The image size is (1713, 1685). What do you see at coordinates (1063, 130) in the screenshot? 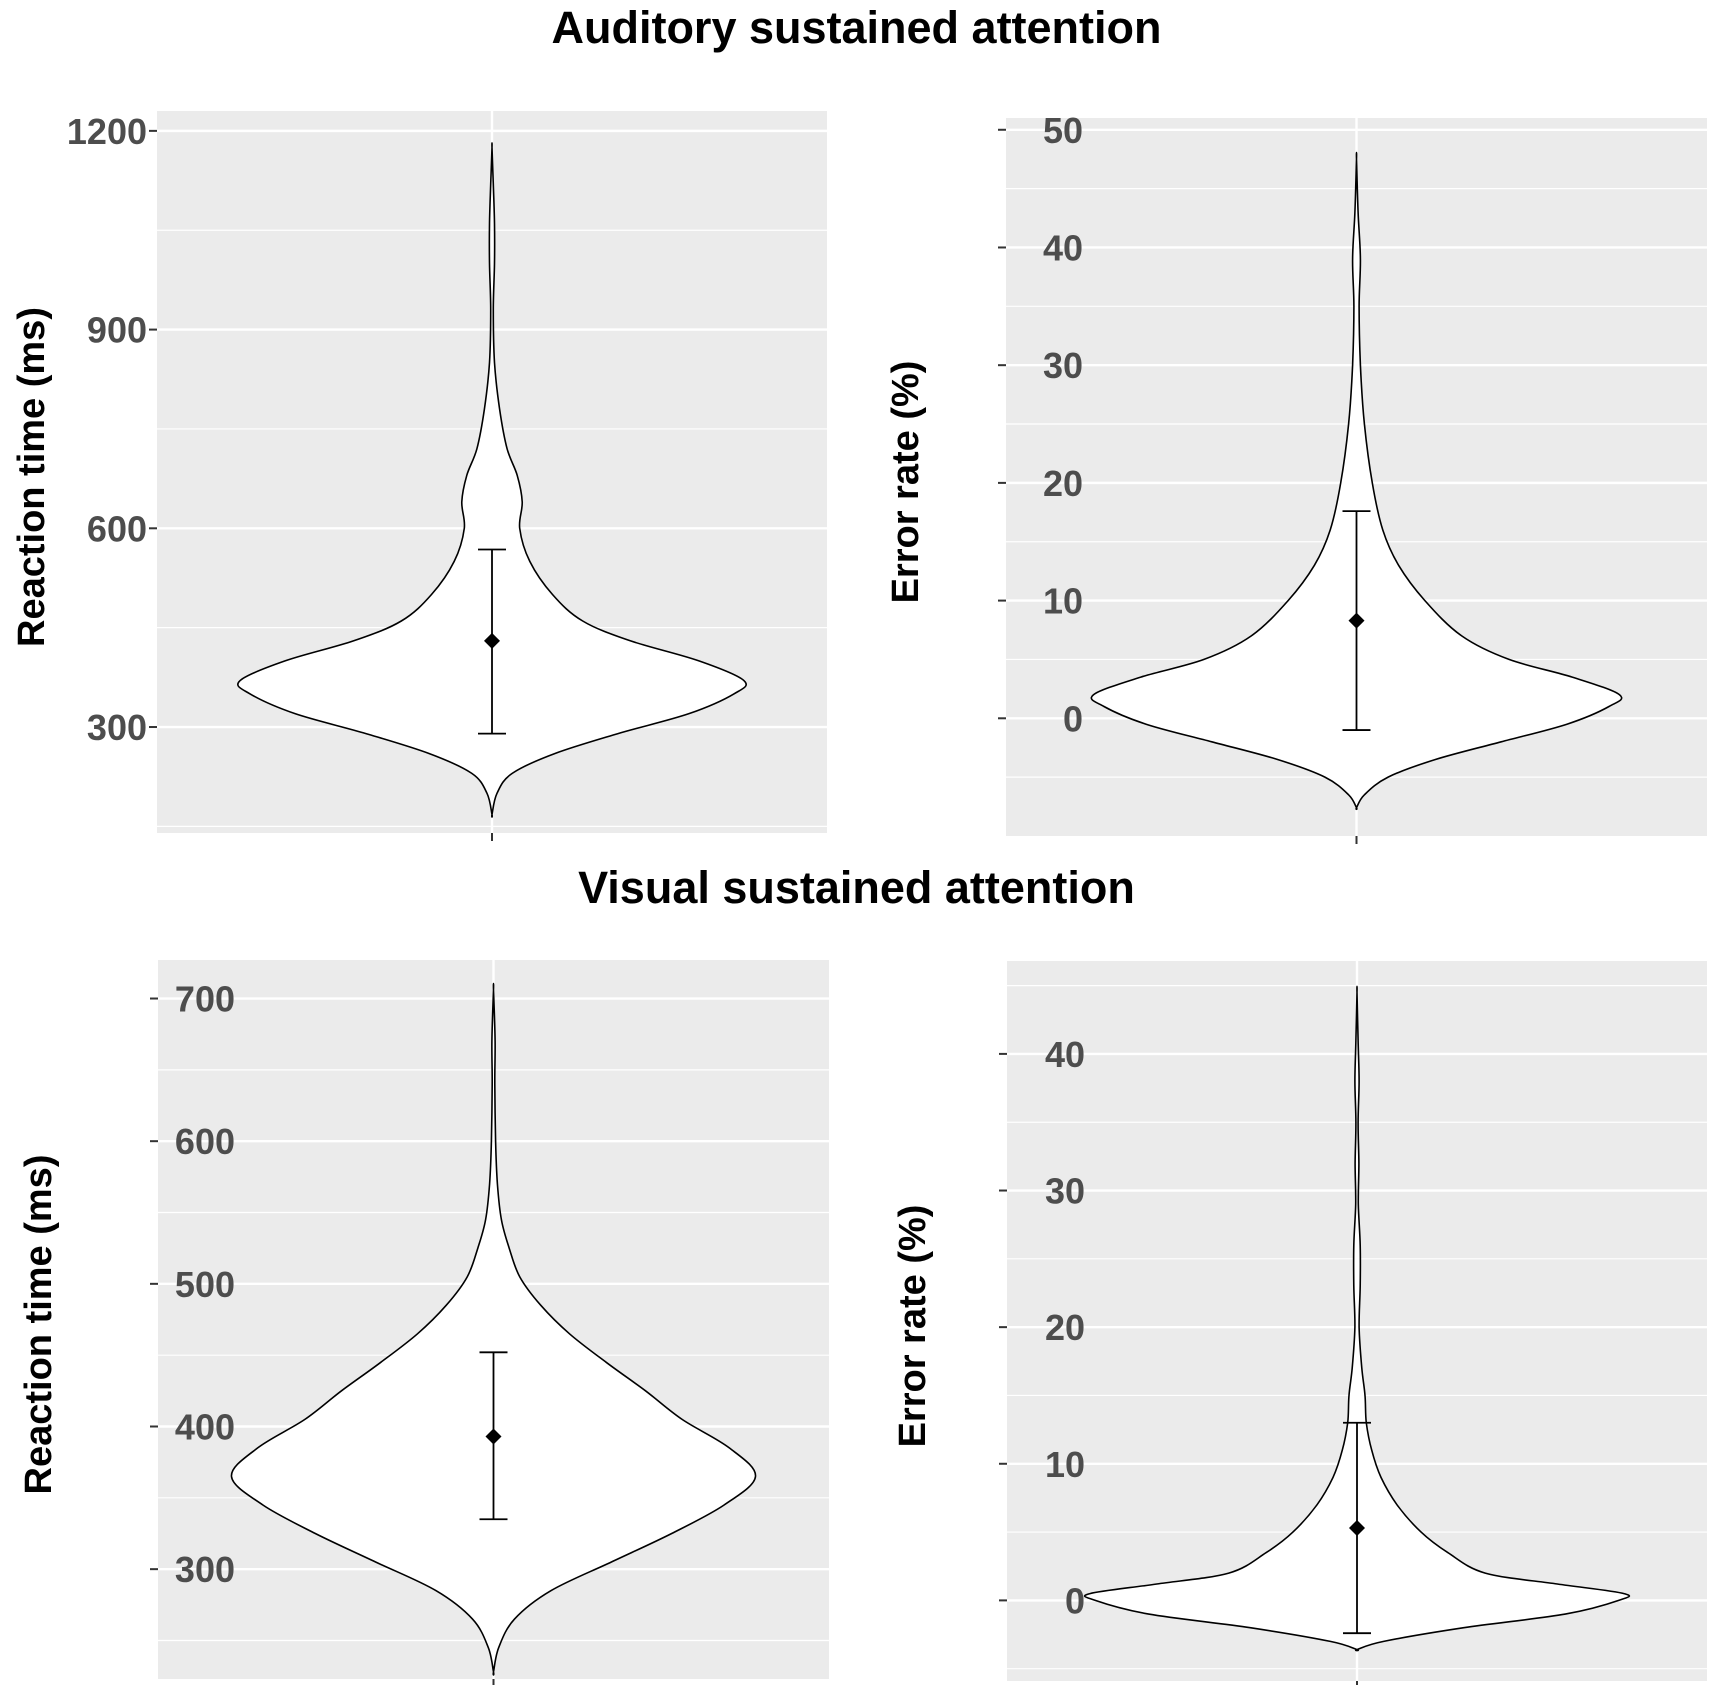
I see `y-tick-label: 50` at bounding box center [1063, 130].